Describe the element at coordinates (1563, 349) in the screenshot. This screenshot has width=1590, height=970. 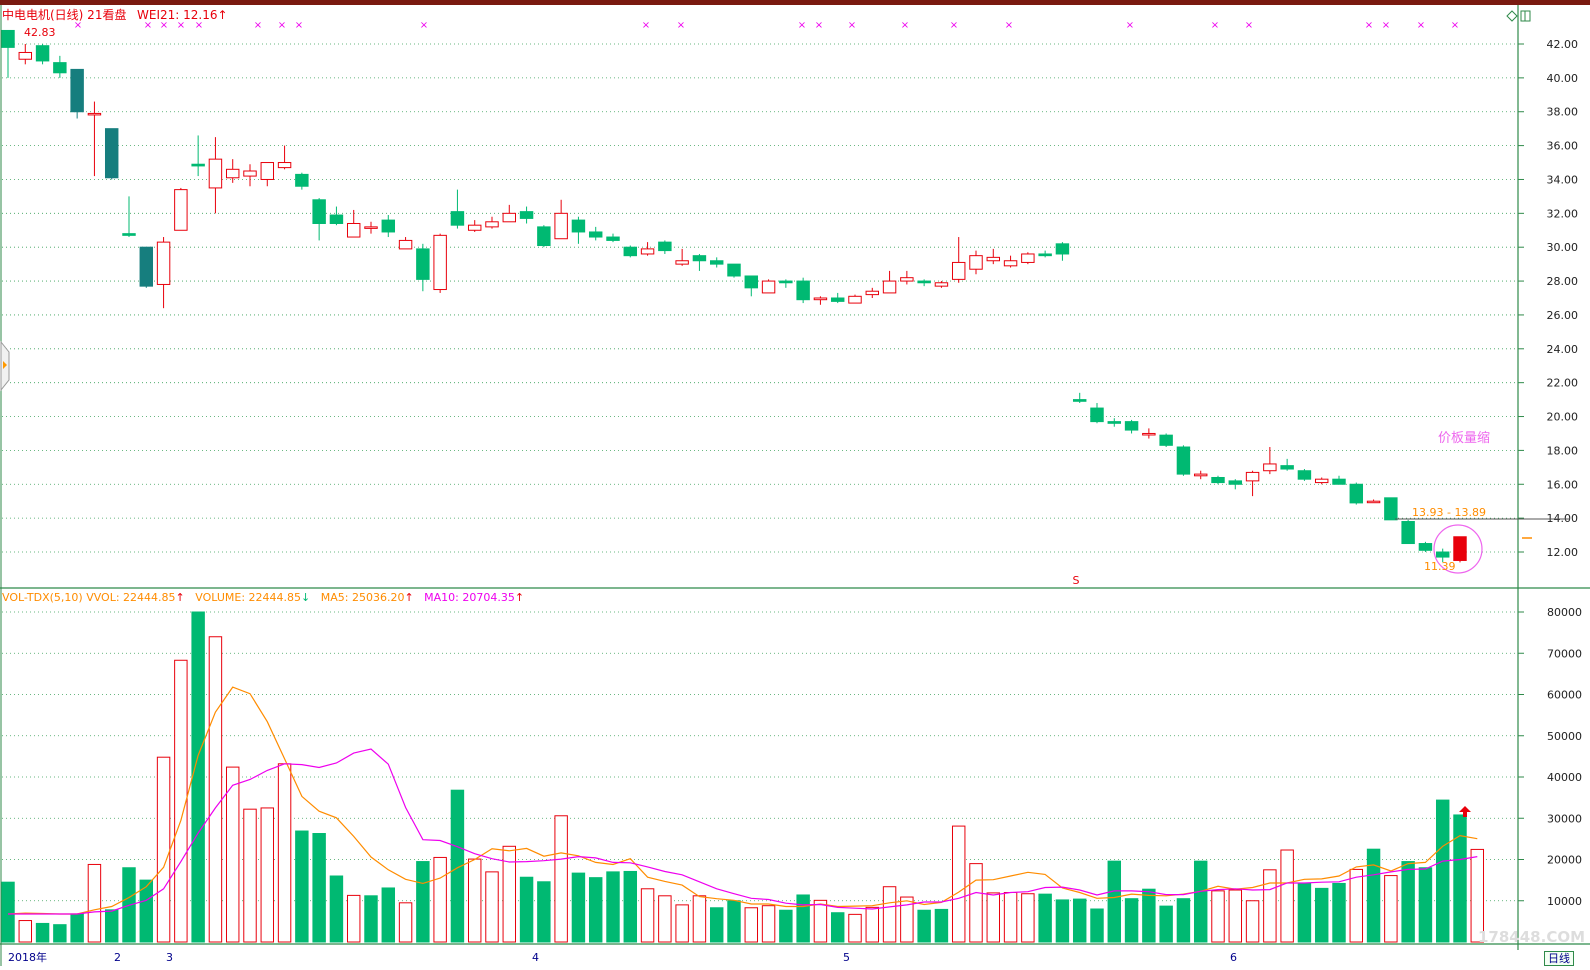
I see `price-tick-label: 24.00` at that location.